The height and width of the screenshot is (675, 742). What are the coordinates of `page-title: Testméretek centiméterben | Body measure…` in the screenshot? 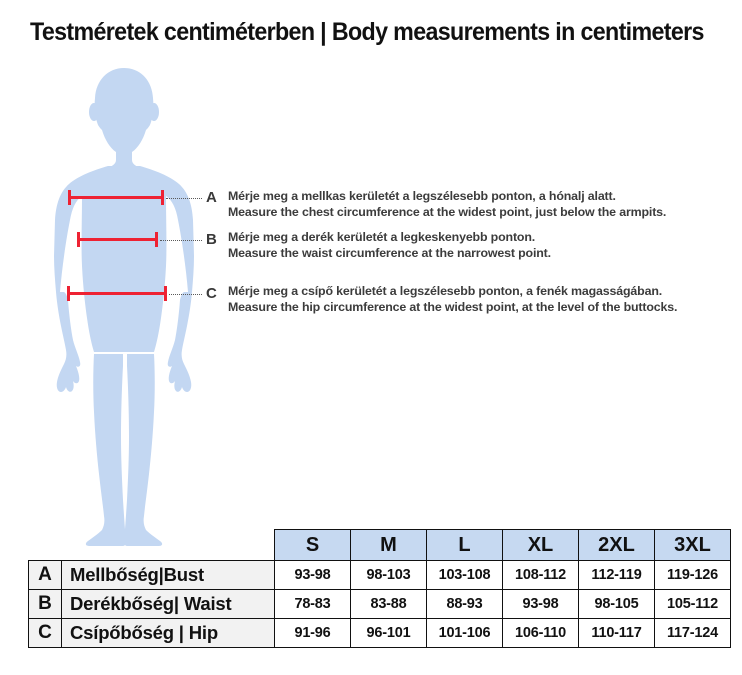 It's located at (367, 32).